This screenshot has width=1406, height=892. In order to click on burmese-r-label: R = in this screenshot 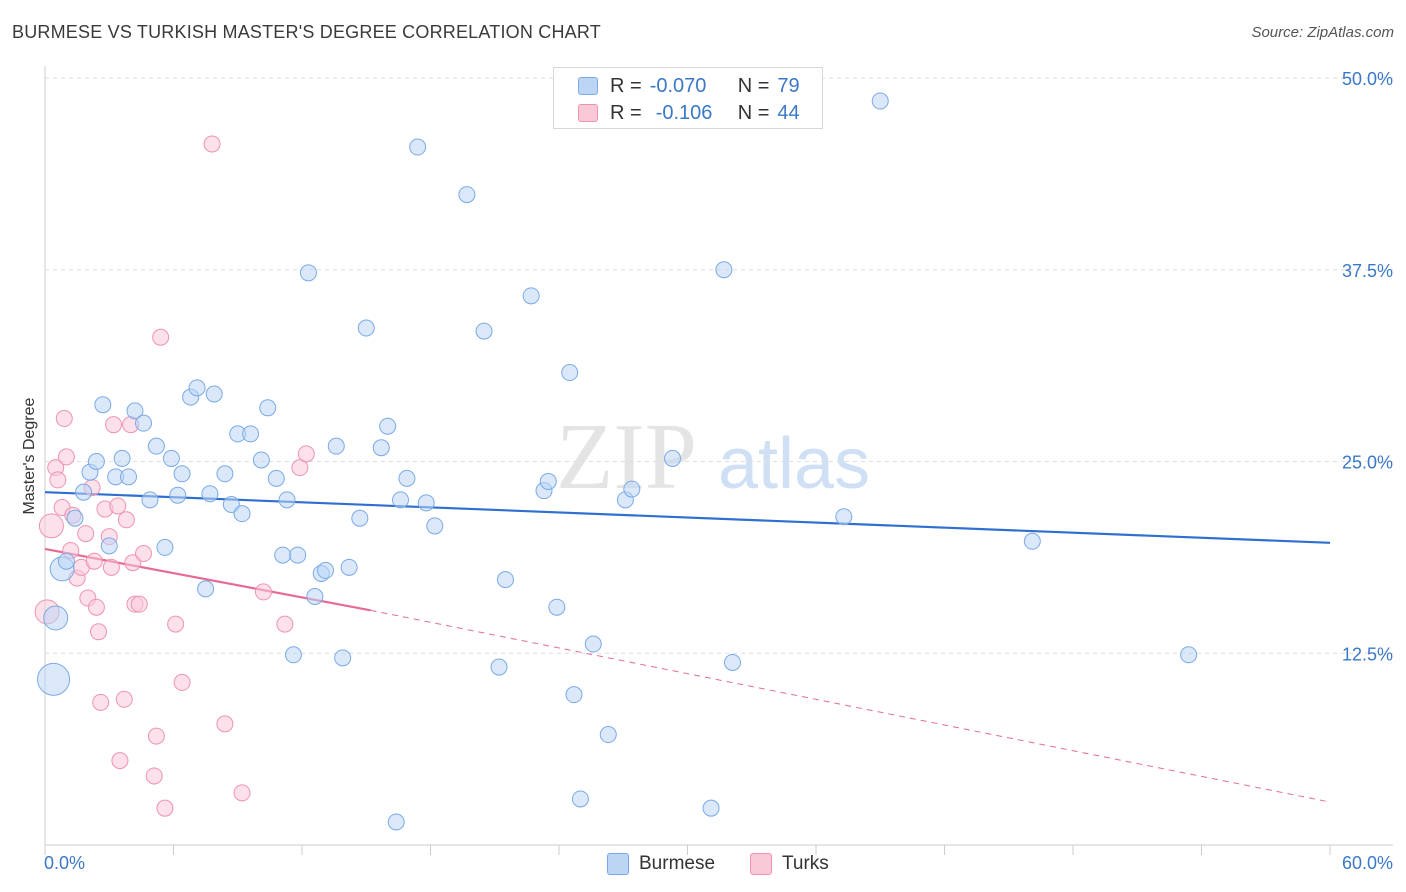, I will do `click(626, 85)`.